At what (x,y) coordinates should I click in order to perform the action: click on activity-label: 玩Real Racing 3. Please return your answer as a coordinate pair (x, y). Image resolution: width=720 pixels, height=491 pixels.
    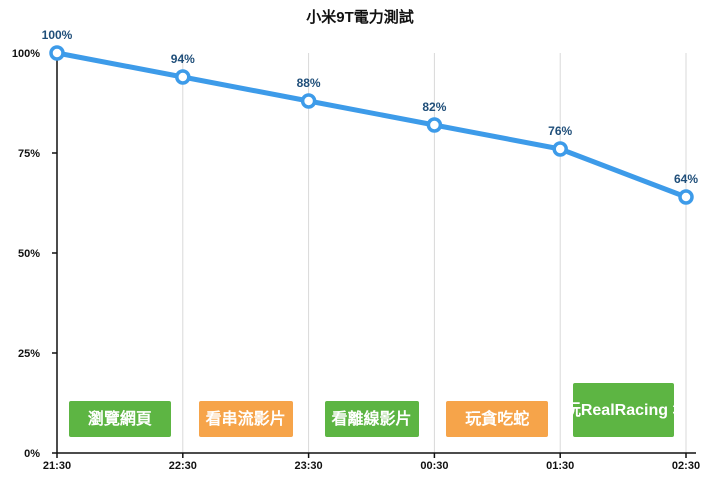
    Looking at the image, I should click on (623, 410).